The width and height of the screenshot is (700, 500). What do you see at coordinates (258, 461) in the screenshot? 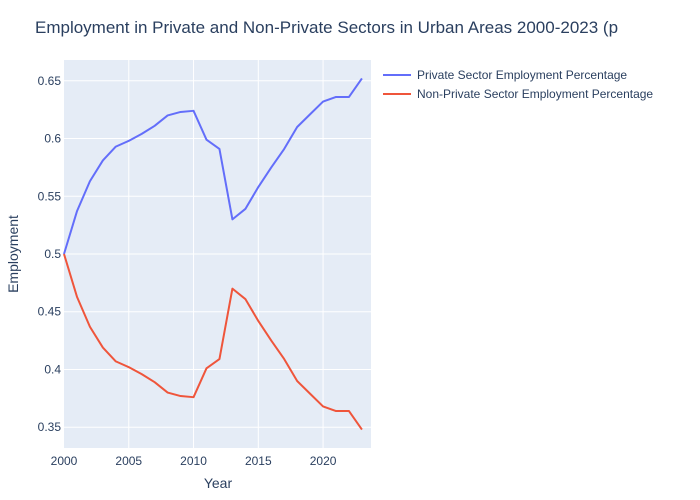
I see `x-tick-label: 2015` at bounding box center [258, 461].